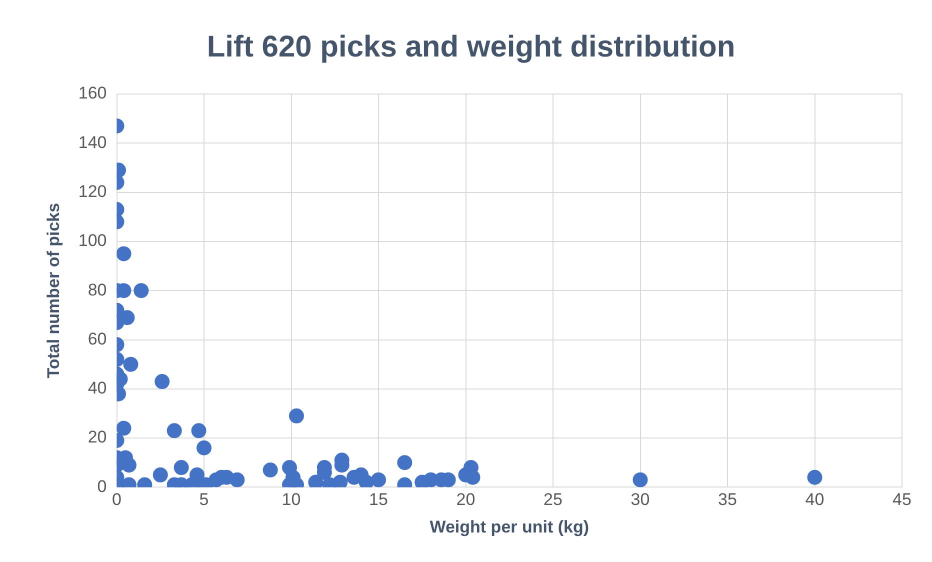  Describe the element at coordinates (466, 500) in the screenshot. I see `x-tick-label: 20` at that location.